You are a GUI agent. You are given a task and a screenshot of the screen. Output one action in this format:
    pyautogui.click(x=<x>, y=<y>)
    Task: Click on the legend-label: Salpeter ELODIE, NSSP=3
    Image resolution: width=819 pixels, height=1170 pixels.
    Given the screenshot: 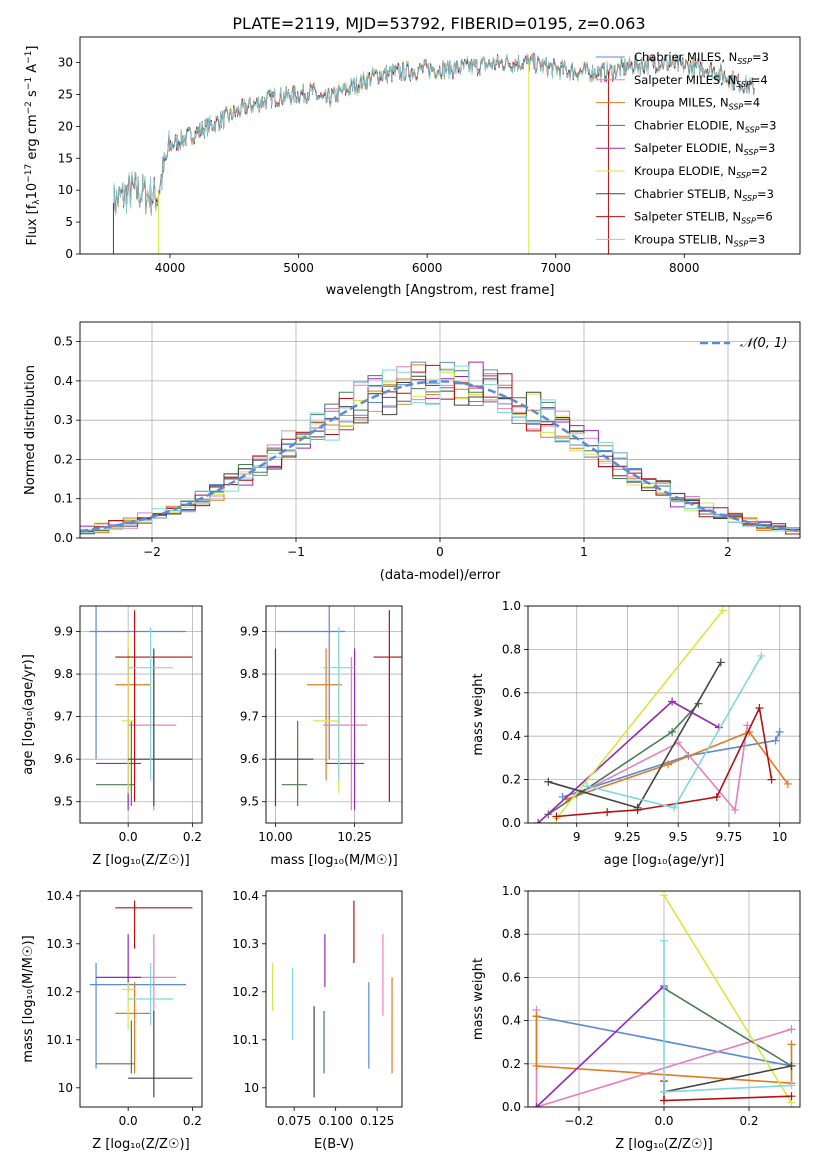 What is the action you would take?
    pyautogui.click(x=704, y=149)
    